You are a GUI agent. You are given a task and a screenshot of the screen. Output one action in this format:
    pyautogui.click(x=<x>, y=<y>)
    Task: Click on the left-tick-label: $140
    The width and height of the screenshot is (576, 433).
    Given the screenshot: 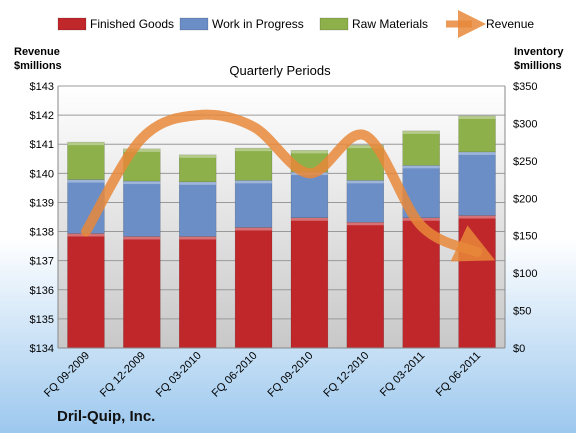 What is the action you would take?
    pyautogui.click(x=42, y=174)
    